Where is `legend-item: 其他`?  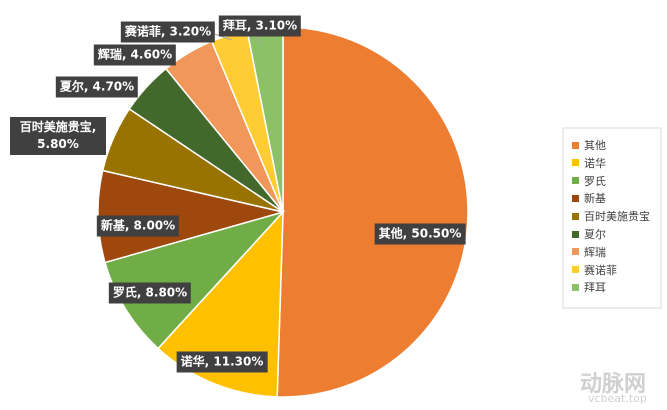
legend-item: 其他 is located at coordinates (589, 145).